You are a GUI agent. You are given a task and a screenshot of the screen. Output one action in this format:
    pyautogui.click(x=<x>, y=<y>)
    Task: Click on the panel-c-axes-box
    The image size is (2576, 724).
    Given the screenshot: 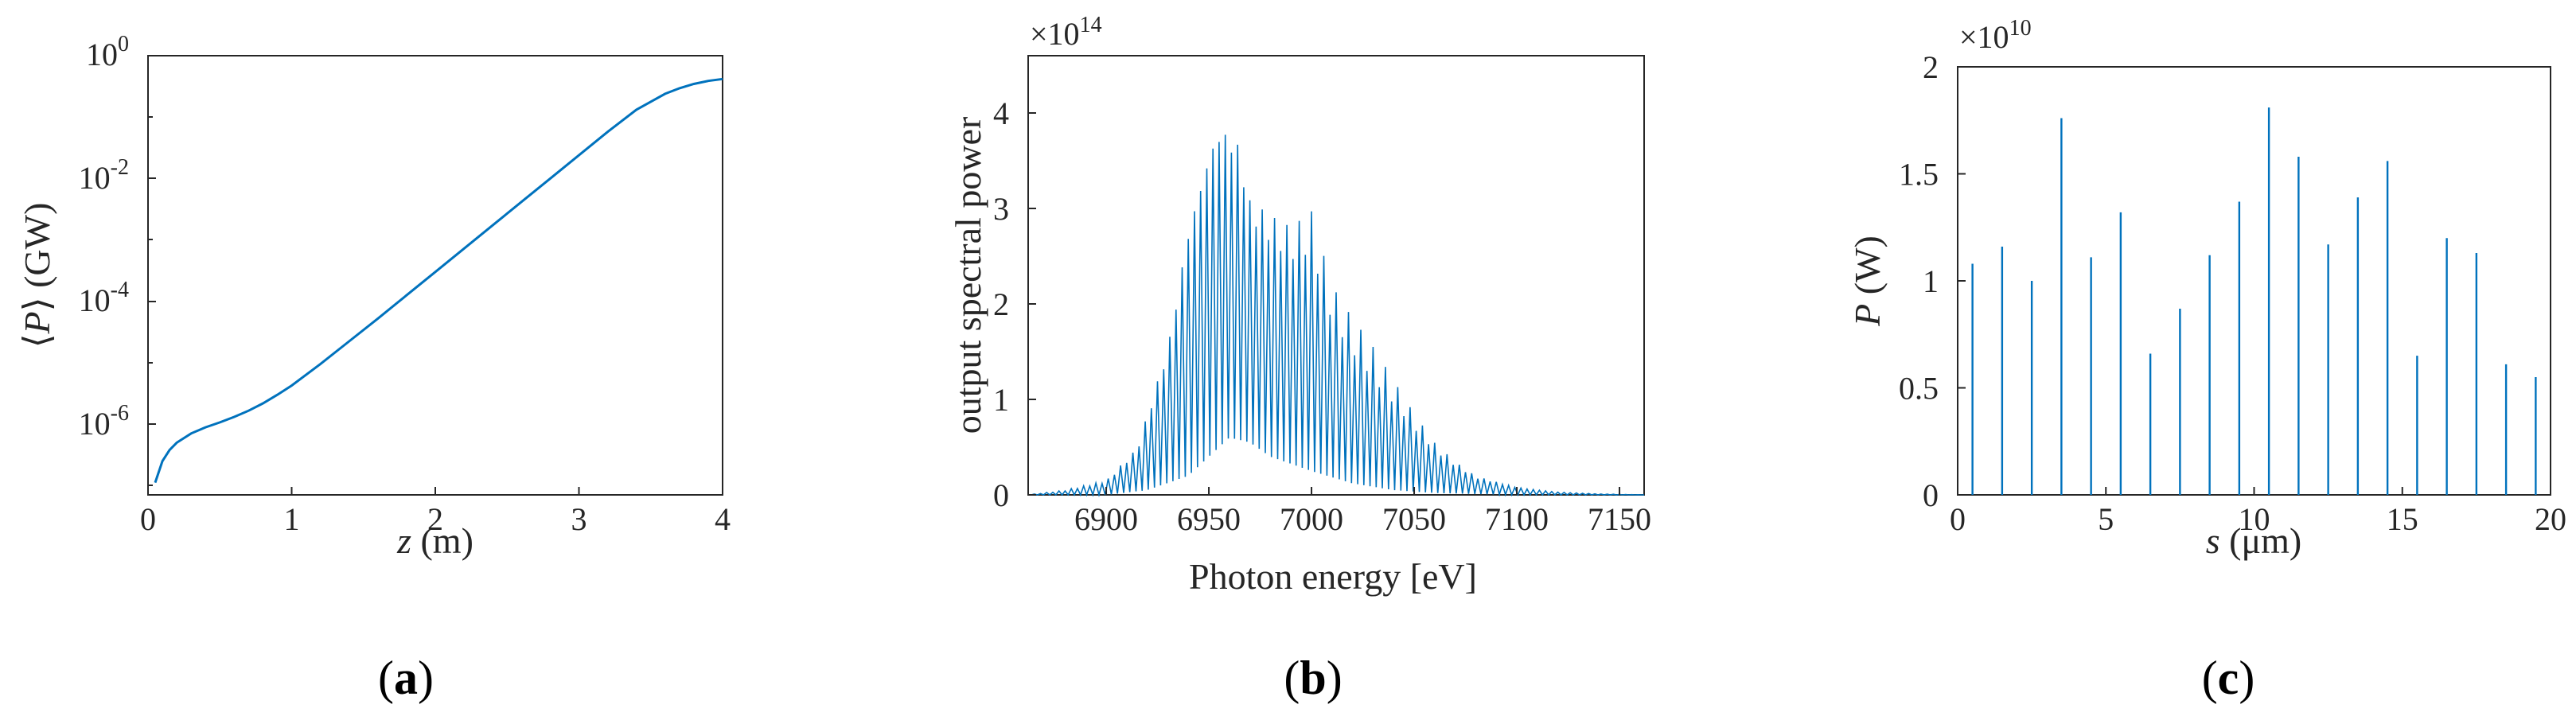 What is the action you would take?
    pyautogui.click(x=2254, y=281)
    